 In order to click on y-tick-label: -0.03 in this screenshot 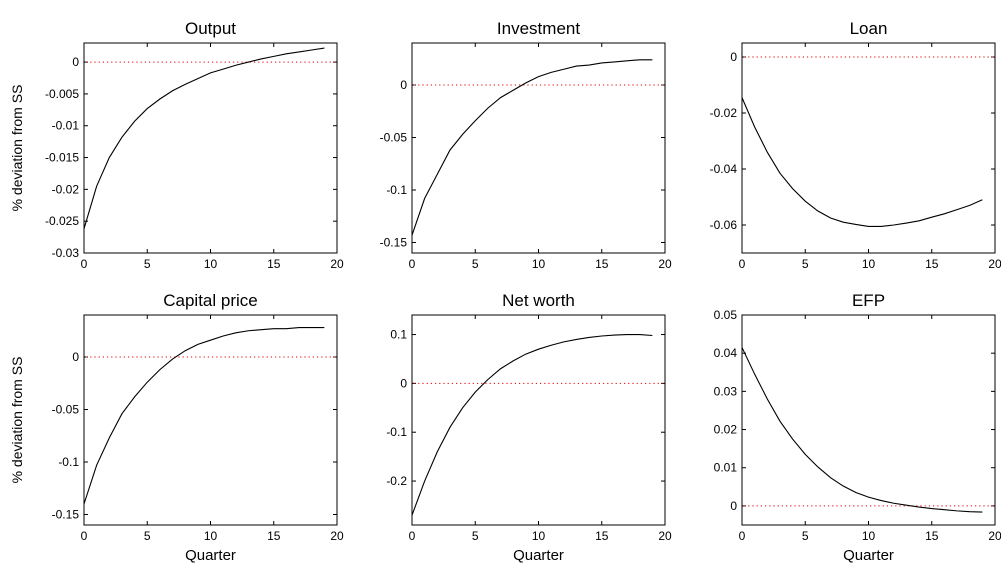, I will do `click(66, 253)`.